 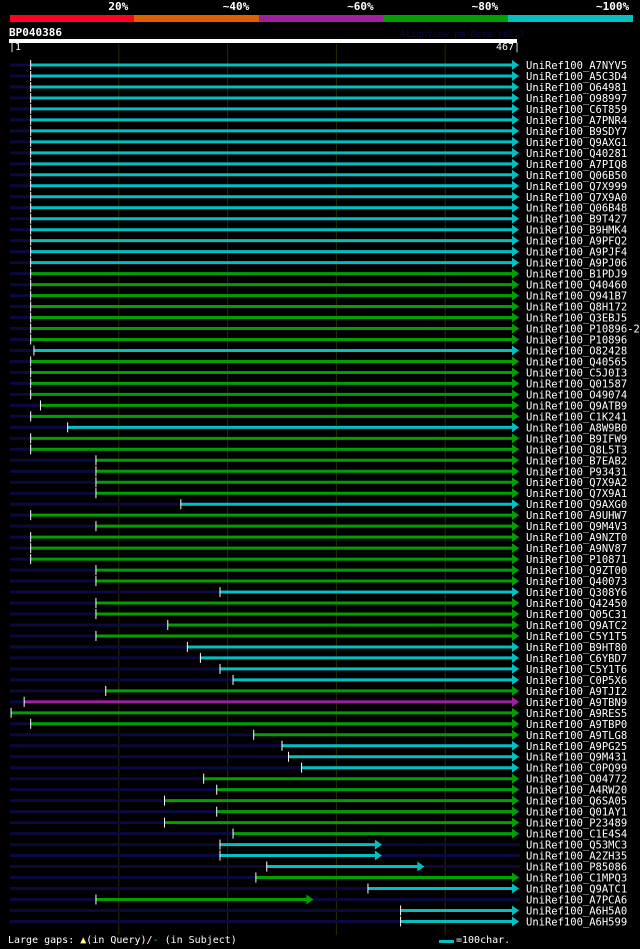 What do you see at coordinates (576, 911) in the screenshot?
I see `hit-label: UniRef100_A6H5A0` at bounding box center [576, 911].